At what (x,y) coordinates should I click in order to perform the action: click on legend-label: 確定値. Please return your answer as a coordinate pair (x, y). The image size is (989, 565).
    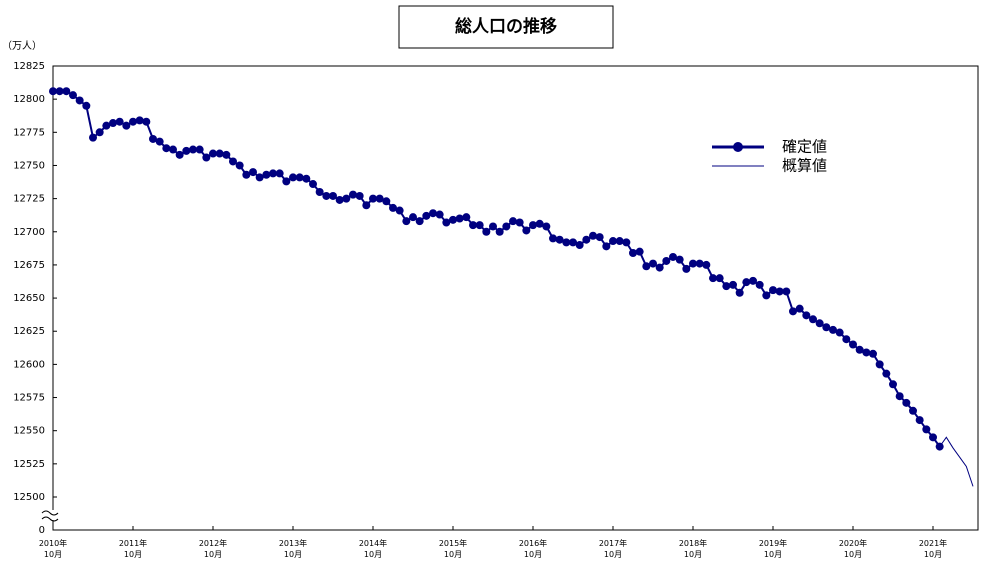
    Looking at the image, I should click on (804, 147).